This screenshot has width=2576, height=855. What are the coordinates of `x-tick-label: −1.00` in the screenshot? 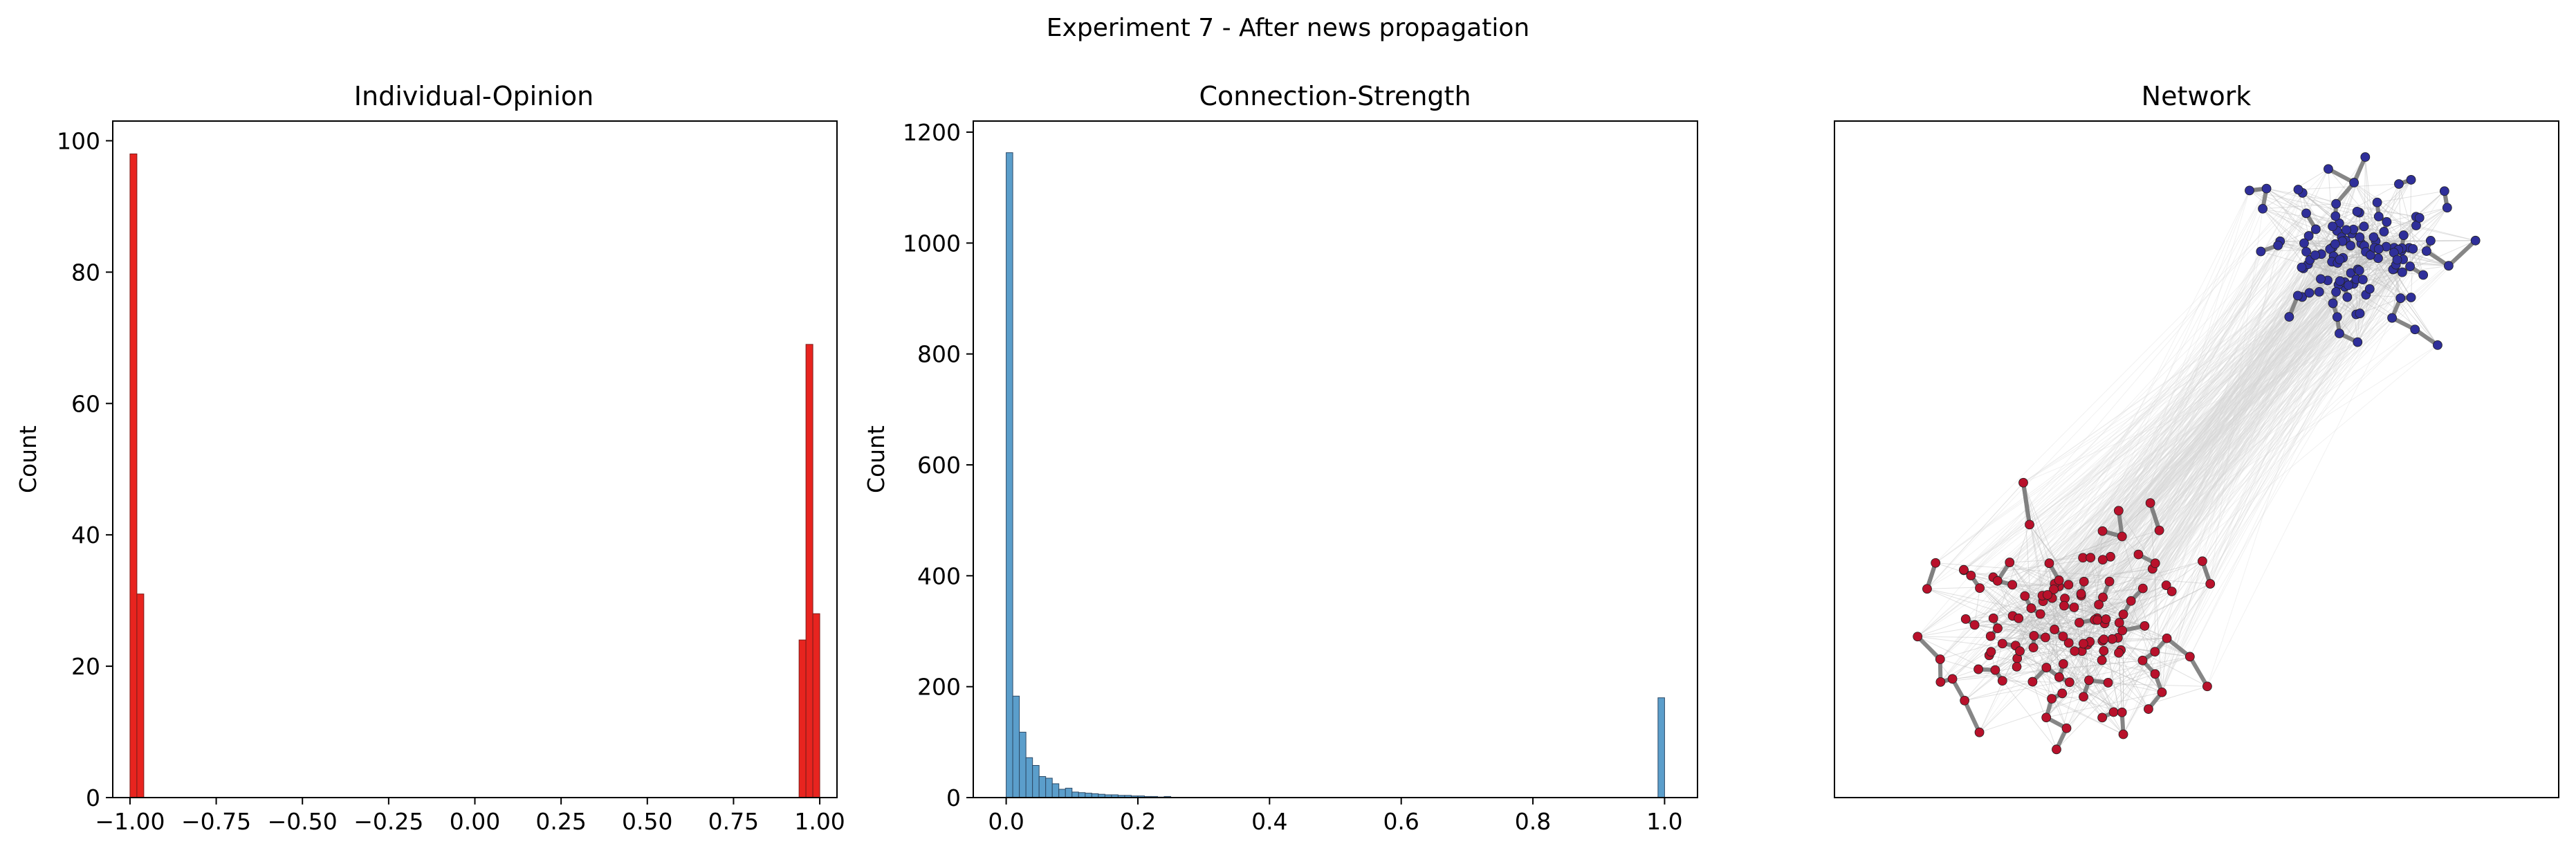 It's located at (130, 822).